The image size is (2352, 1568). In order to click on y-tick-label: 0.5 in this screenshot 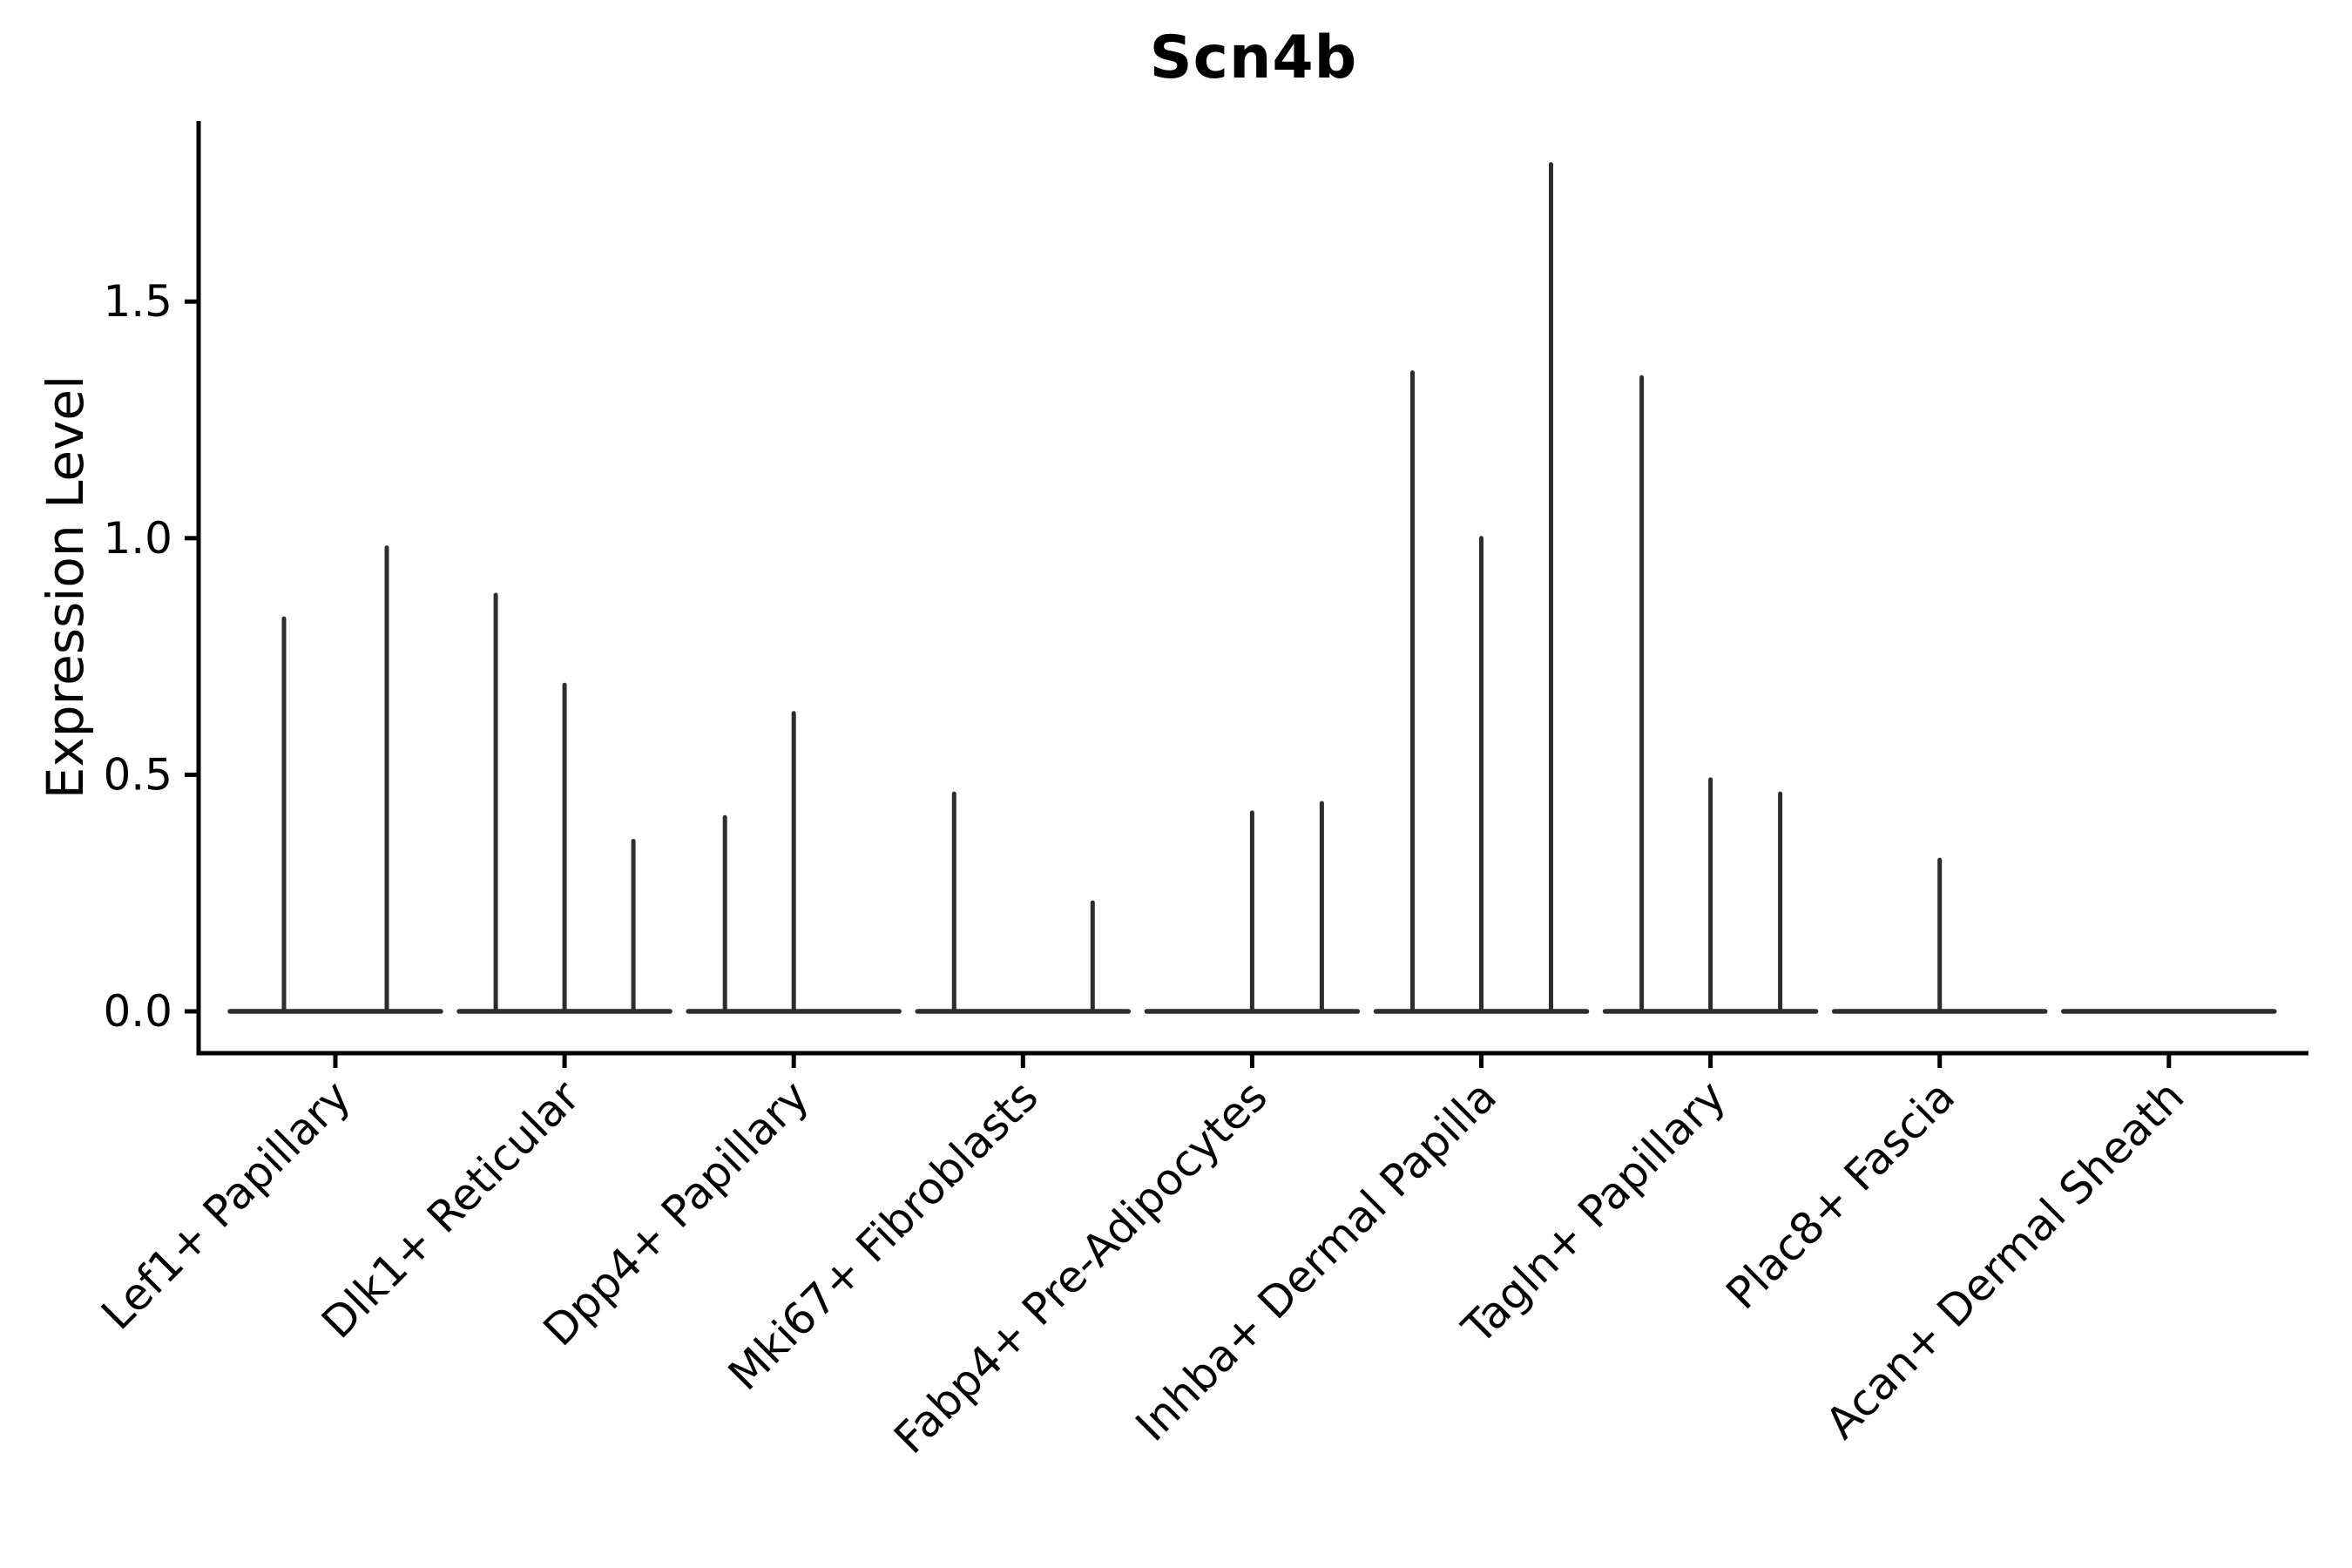, I will do `click(137, 775)`.